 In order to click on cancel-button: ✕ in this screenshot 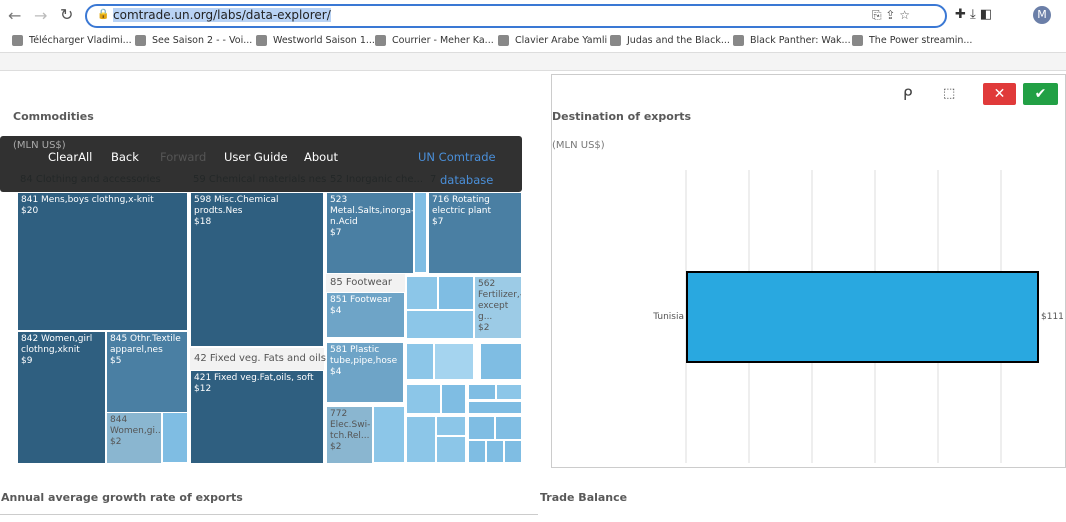, I will do `click(999, 94)`.